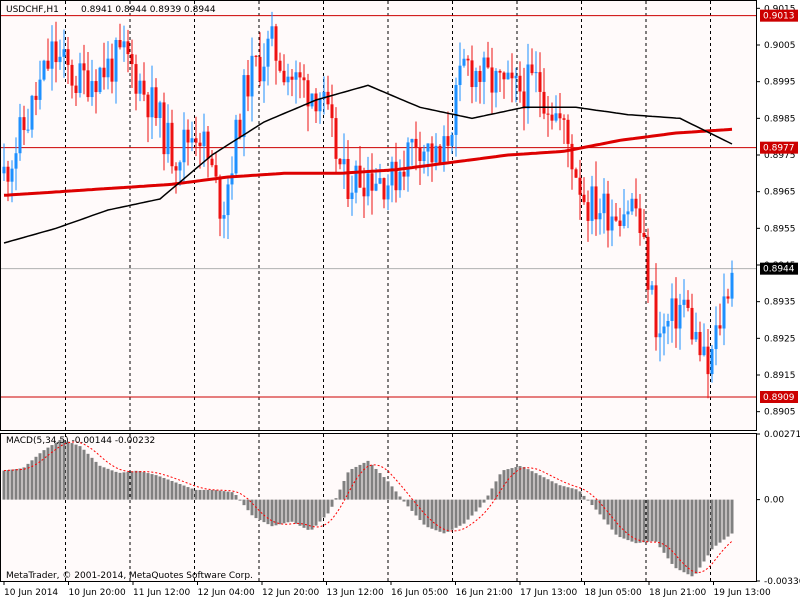  I want to click on y-tick-label: 0.8985, so click(780, 119).